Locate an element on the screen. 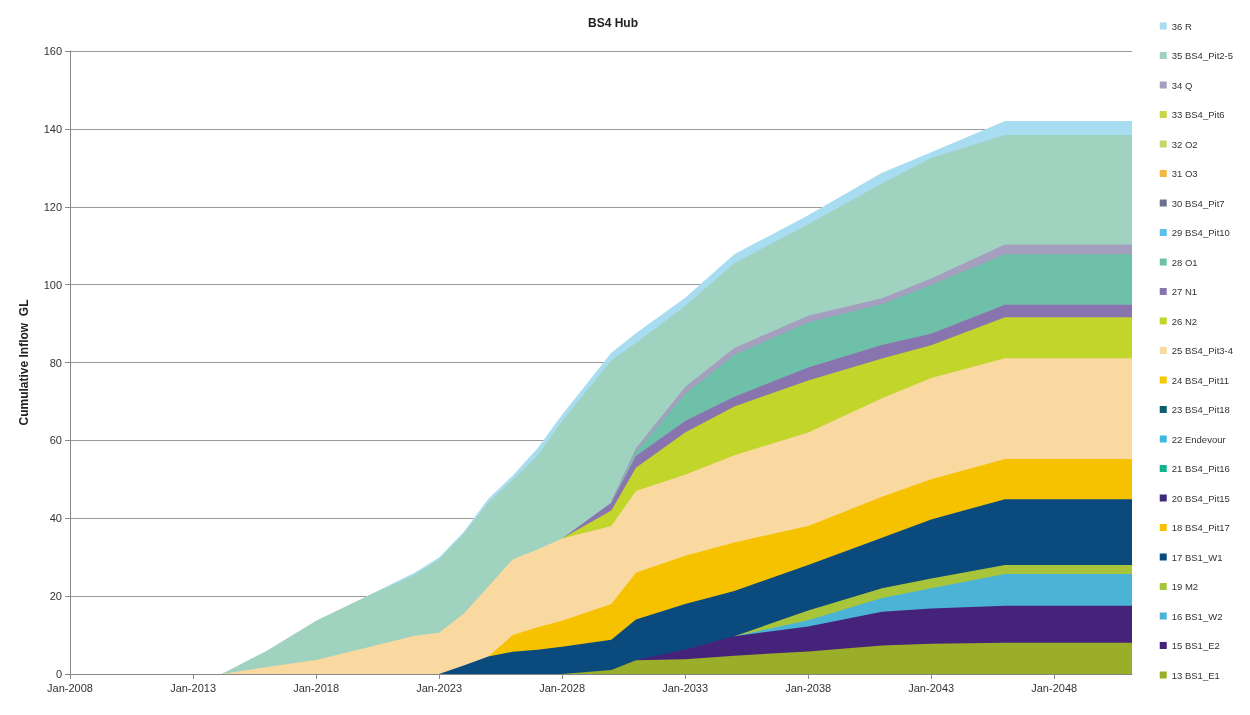  legend-label: 28 O1 is located at coordinates (1184, 262).